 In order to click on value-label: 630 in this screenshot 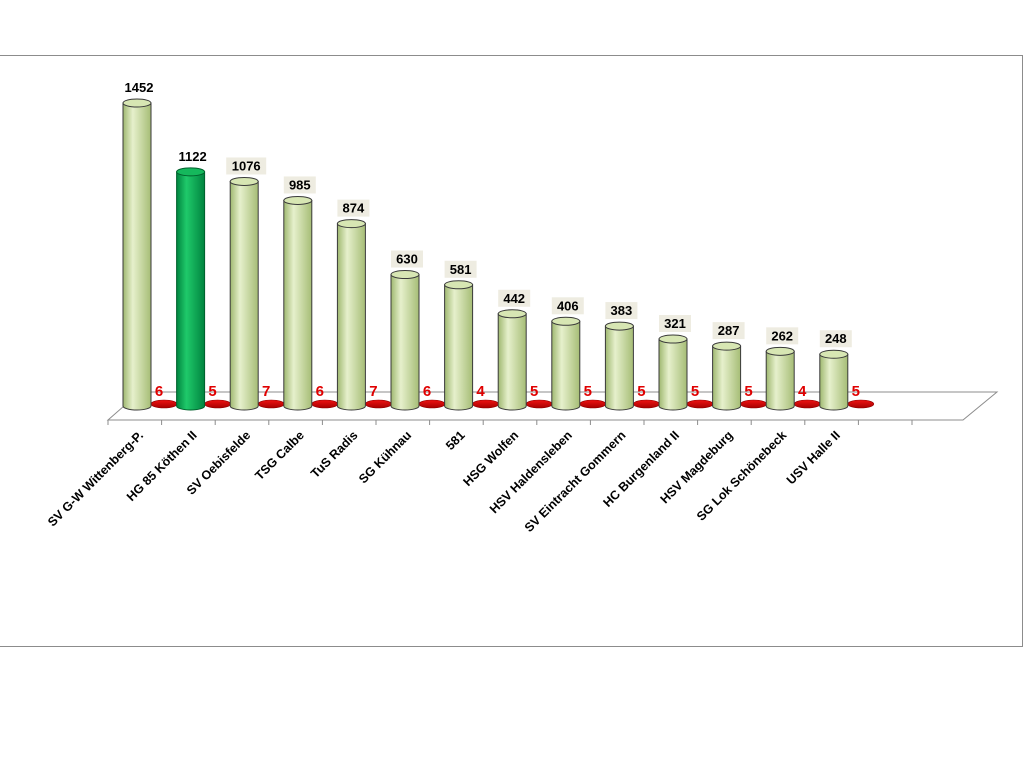, I will do `click(407, 259)`.